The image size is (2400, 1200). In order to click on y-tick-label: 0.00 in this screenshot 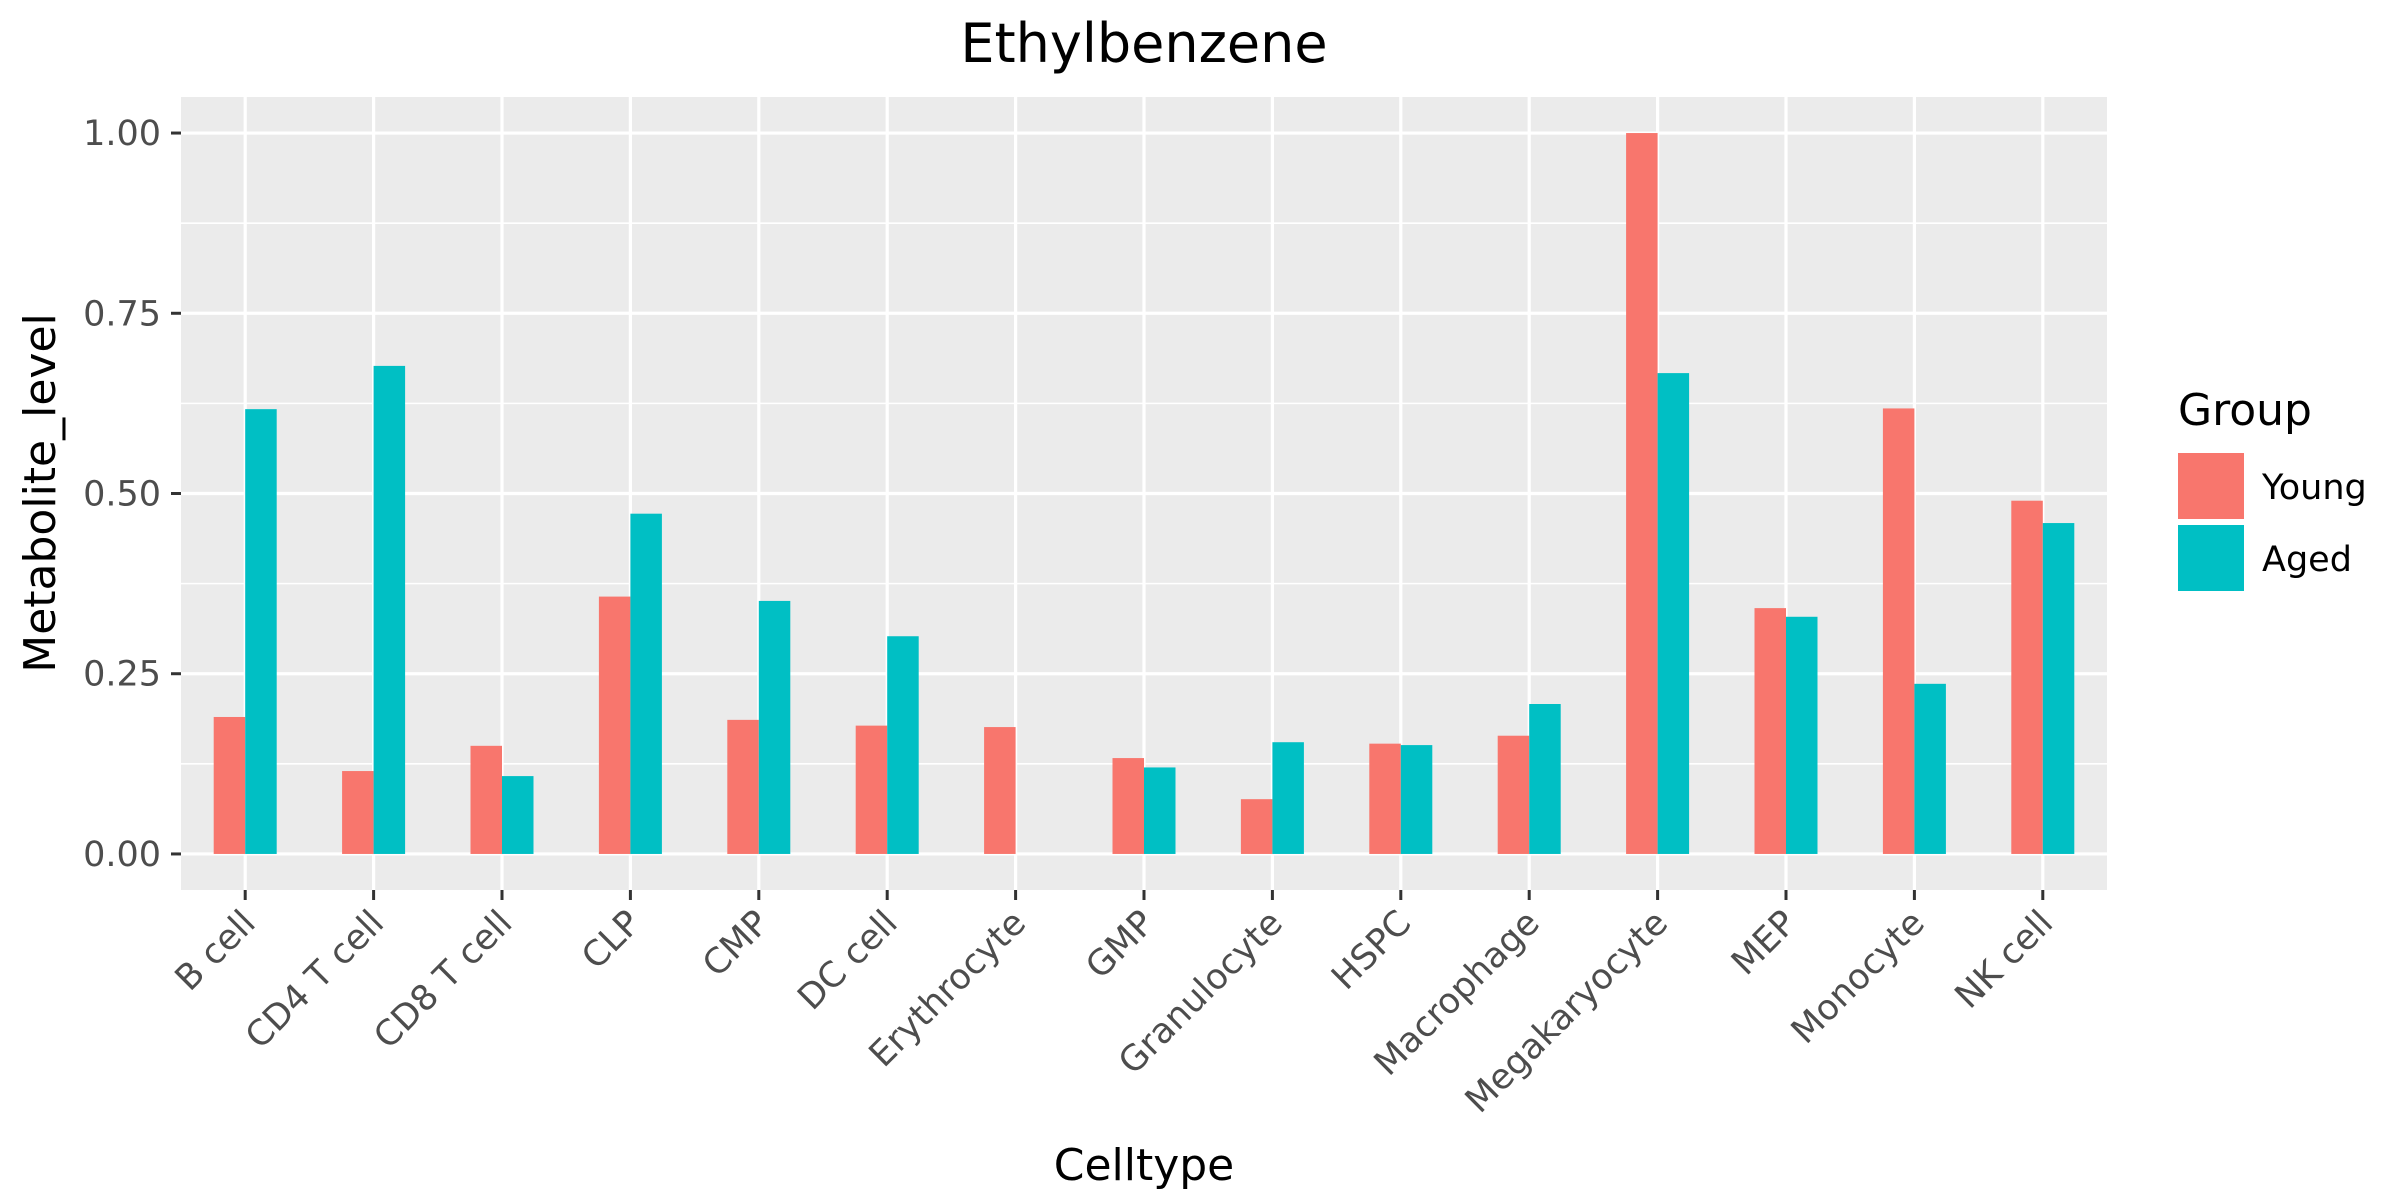, I will do `click(122, 855)`.